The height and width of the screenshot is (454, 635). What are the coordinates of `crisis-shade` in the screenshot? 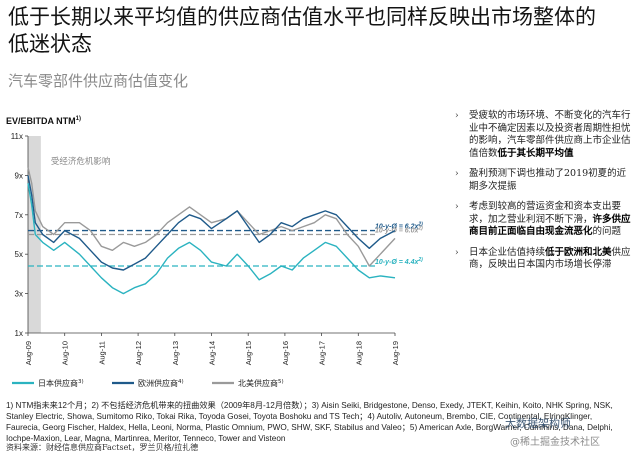 It's located at (34, 234).